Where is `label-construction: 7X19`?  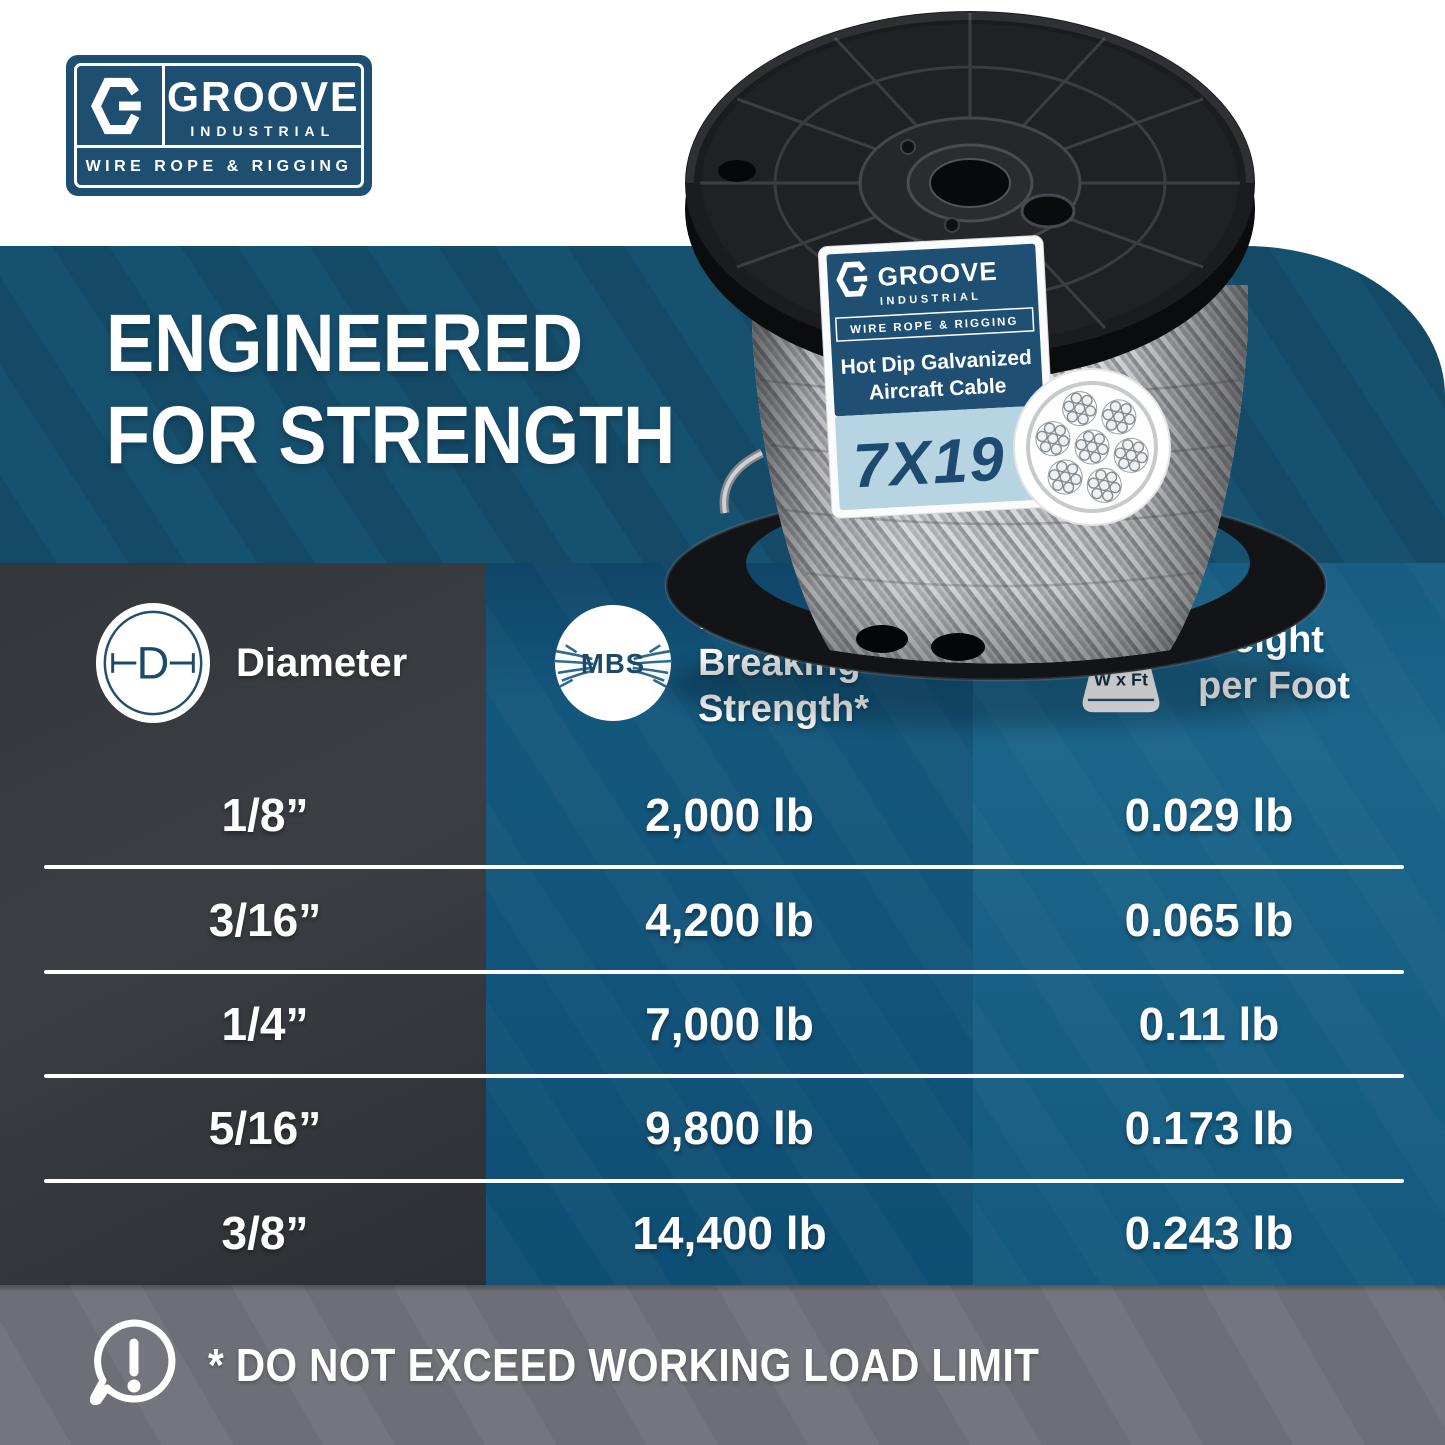 label-construction: 7X19 is located at coordinates (929, 463).